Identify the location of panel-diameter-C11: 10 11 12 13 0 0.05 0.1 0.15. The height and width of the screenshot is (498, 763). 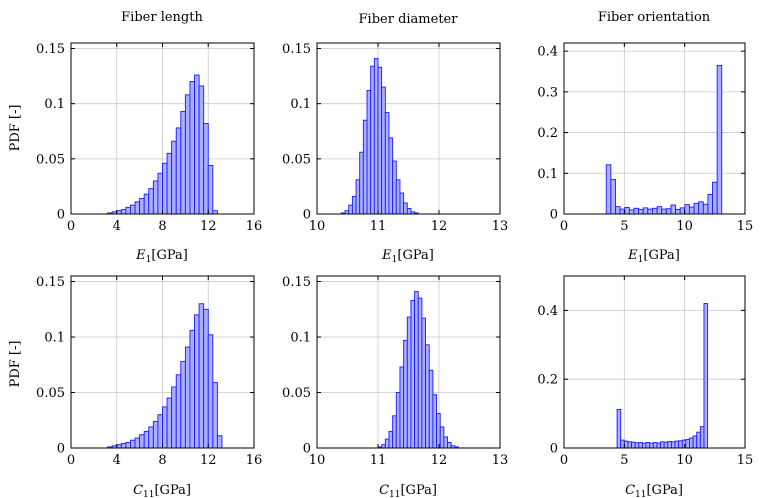
(395, 371).